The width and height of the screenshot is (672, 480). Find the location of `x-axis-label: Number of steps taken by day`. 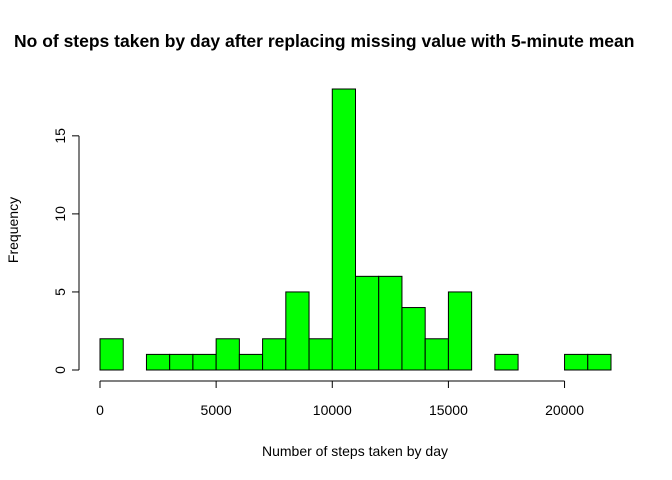

x-axis-label: Number of steps taken by day is located at coordinates (355, 451).